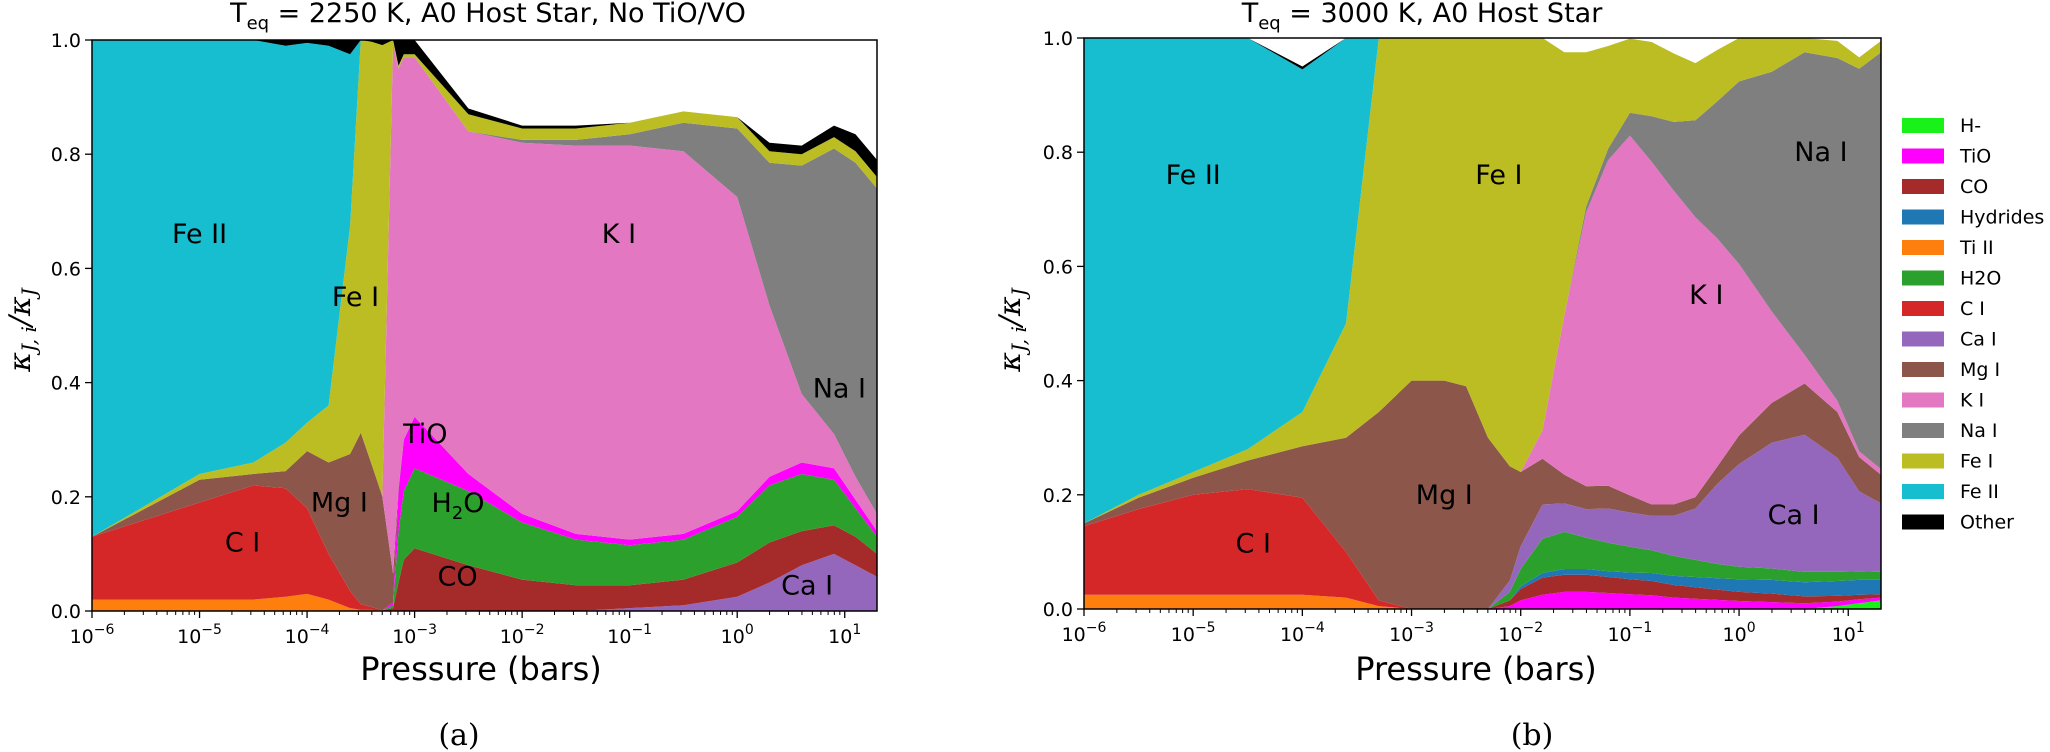 This screenshot has width=2050, height=752. Describe the element at coordinates (1193, 175) in the screenshot. I see `annotation-fe-ii-b: Fe II` at that location.